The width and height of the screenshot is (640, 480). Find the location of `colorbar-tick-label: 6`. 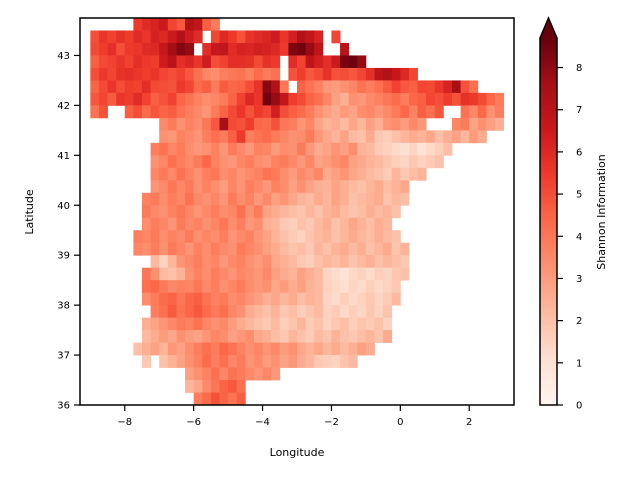

colorbar-tick-label: 6 is located at coordinates (579, 152).